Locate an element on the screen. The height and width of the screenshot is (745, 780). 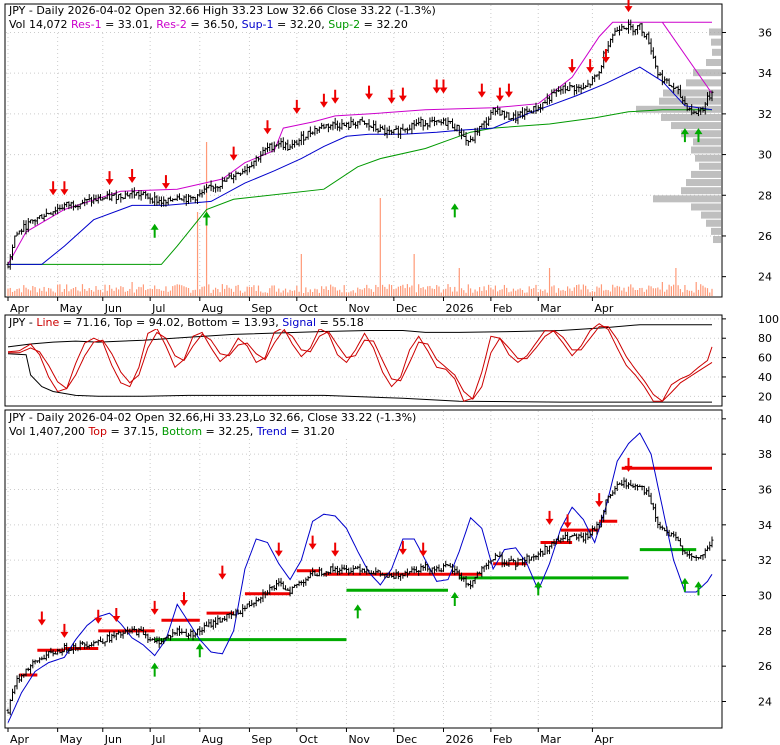
y-tick-label: 100 is located at coordinates (768, 319).